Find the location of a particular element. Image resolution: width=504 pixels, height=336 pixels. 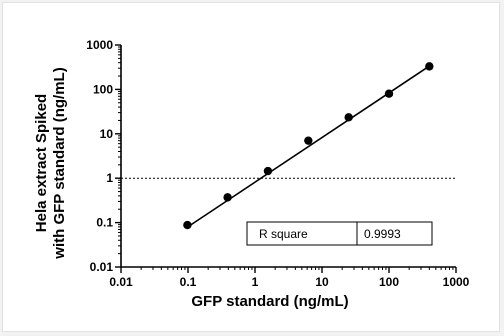

x-tick-label: 0.01 is located at coordinates (121, 282).